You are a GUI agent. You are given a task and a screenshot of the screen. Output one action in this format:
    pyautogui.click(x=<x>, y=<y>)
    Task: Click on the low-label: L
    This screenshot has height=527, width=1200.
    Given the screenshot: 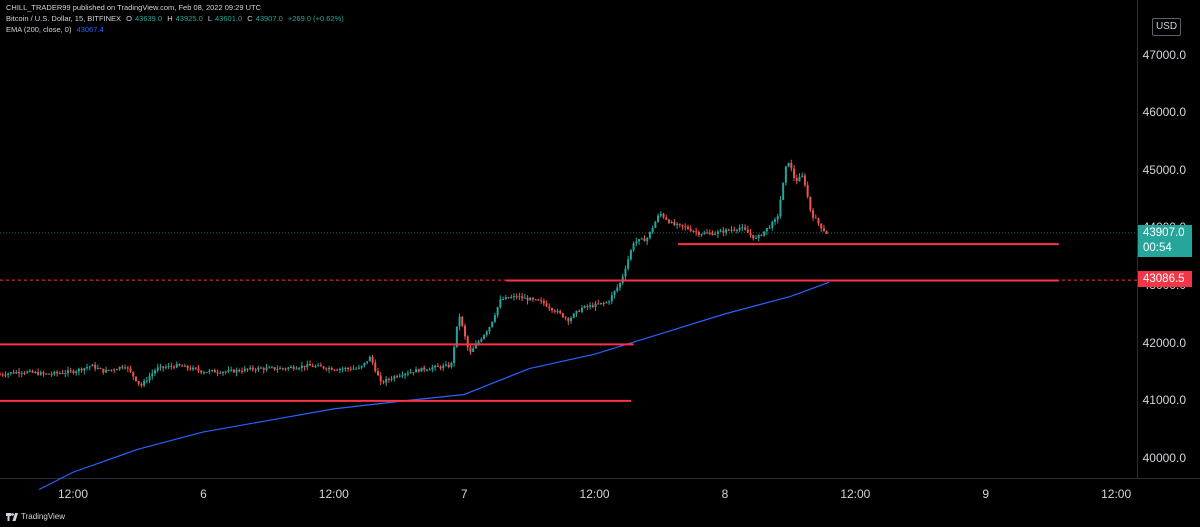 What is the action you would take?
    pyautogui.click(x=210, y=18)
    